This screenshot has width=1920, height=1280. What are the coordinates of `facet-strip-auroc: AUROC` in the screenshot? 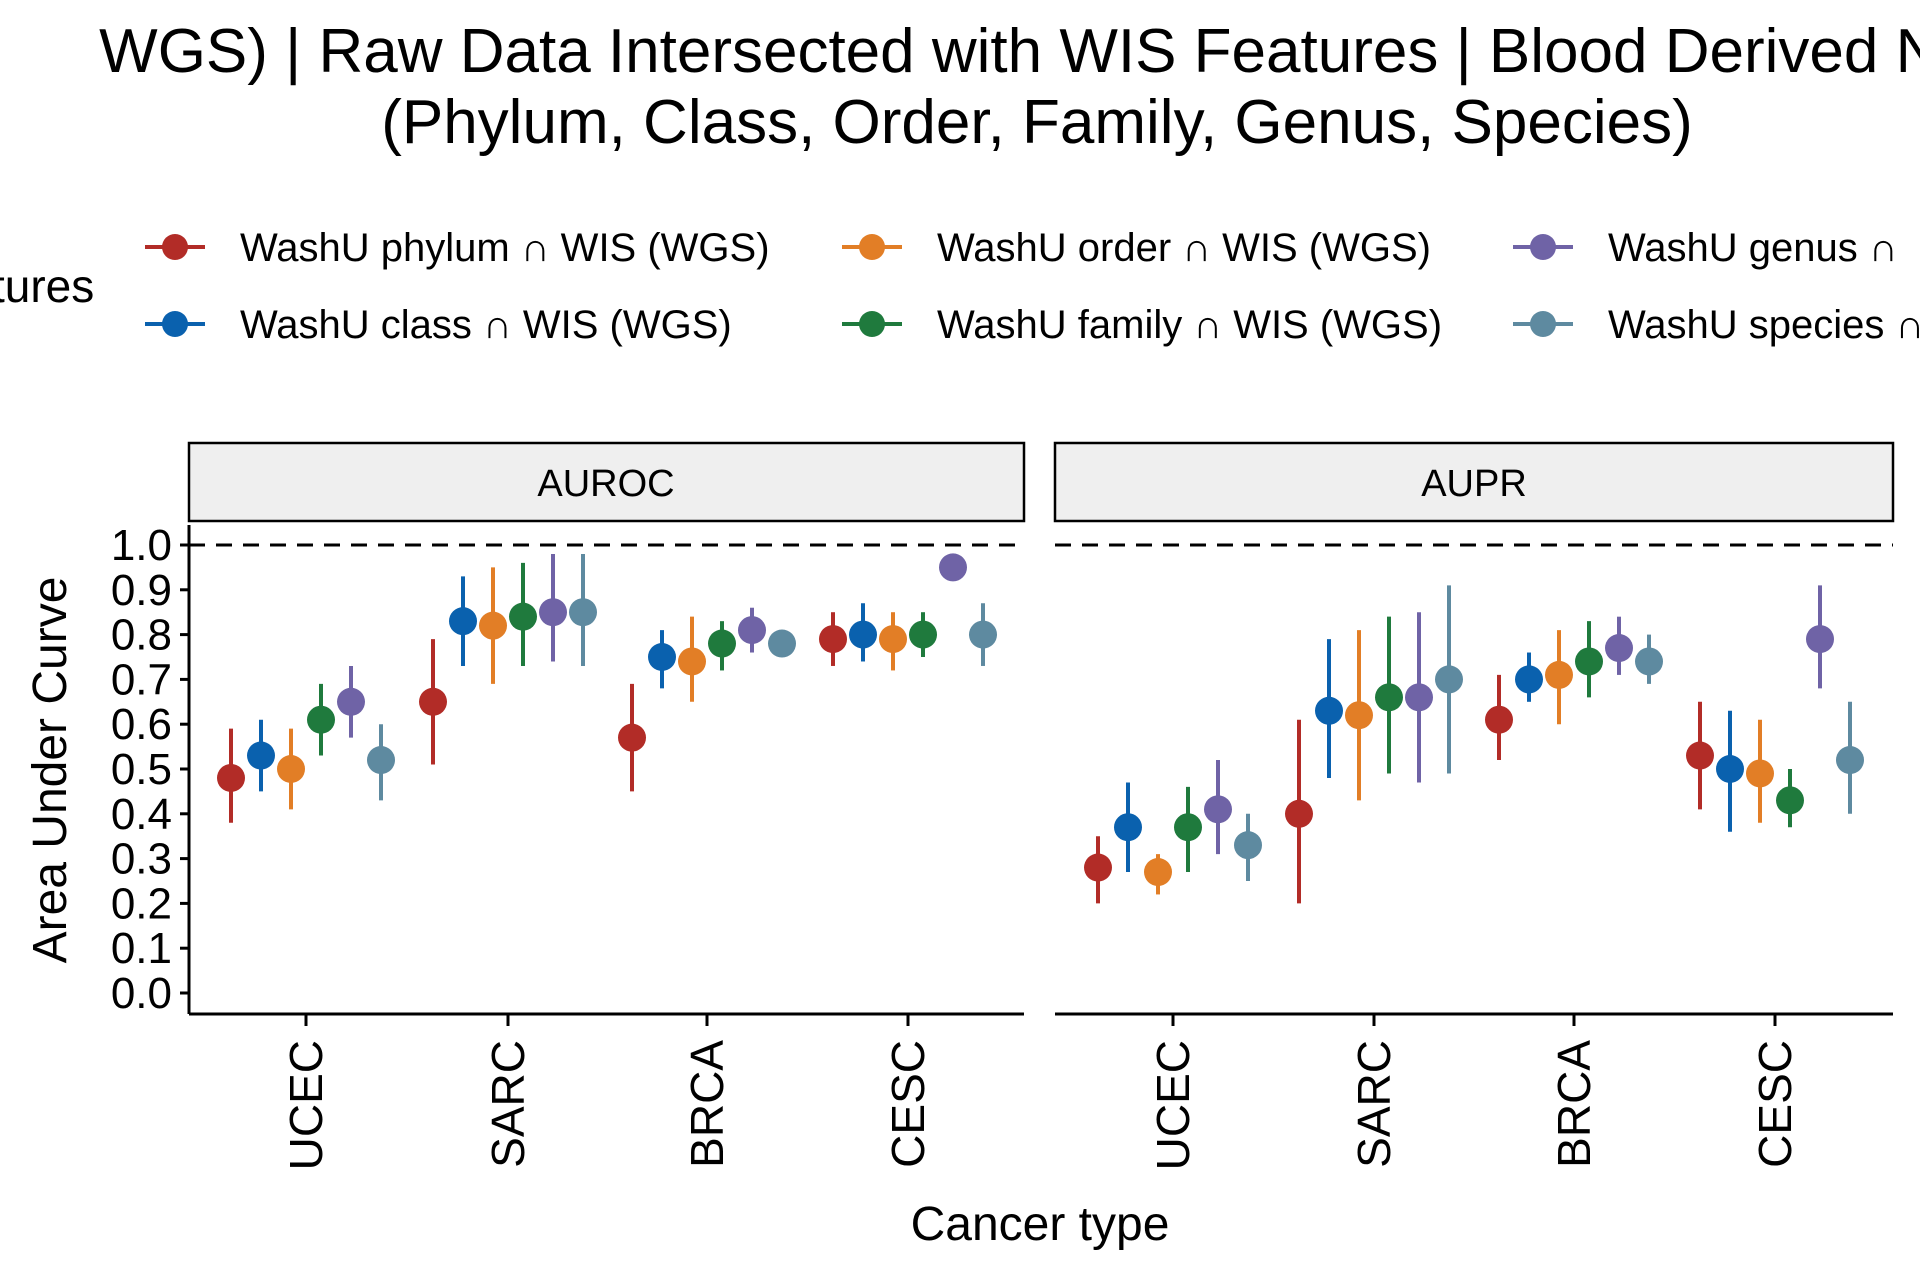 It's located at (606, 482).